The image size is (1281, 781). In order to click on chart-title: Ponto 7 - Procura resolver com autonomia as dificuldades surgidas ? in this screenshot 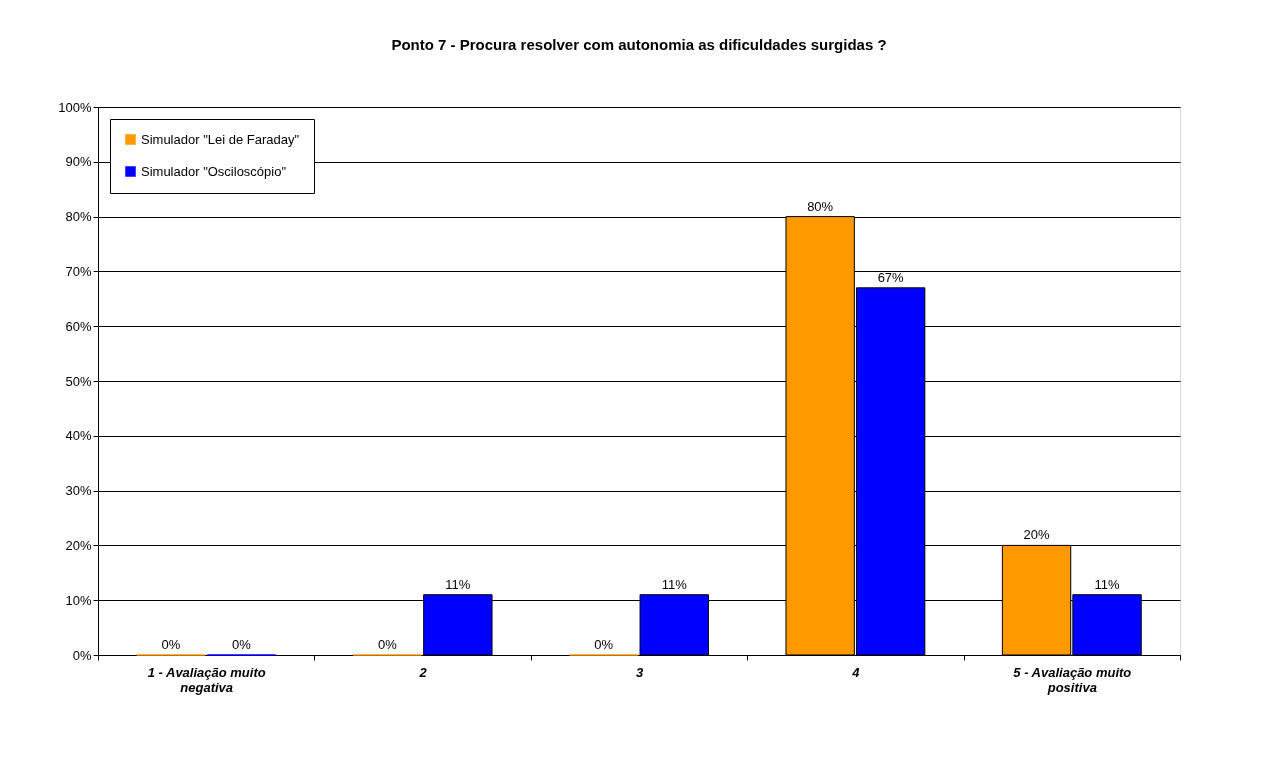, I will do `click(639, 44)`.